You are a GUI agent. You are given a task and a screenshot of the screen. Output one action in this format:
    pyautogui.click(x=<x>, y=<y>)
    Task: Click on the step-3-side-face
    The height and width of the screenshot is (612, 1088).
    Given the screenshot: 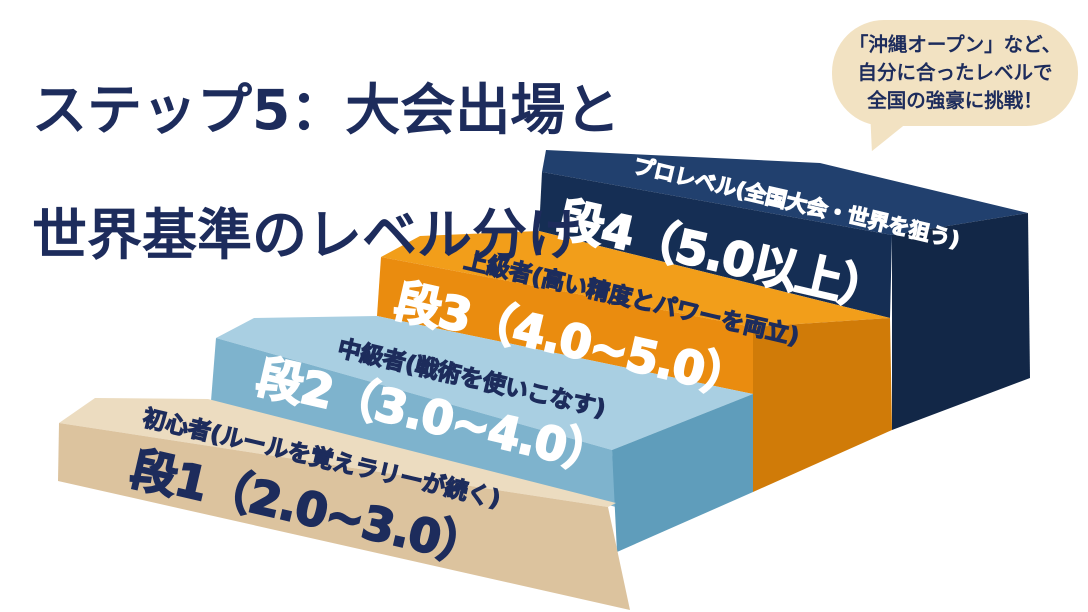 What is the action you would take?
    pyautogui.click(x=822, y=405)
    